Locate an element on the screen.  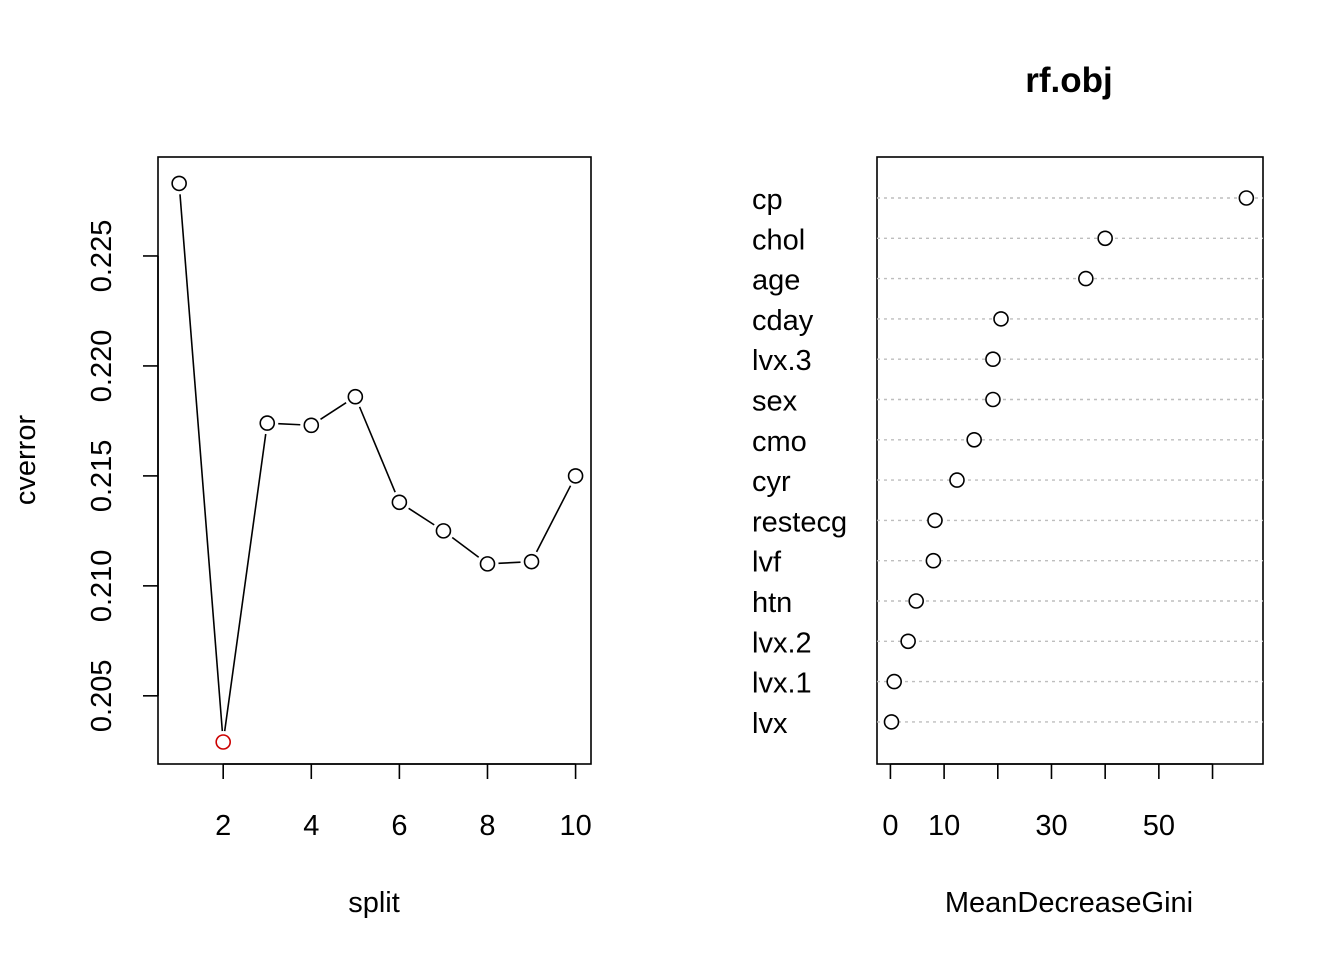
category-label-chol: chol is located at coordinates (778, 240).